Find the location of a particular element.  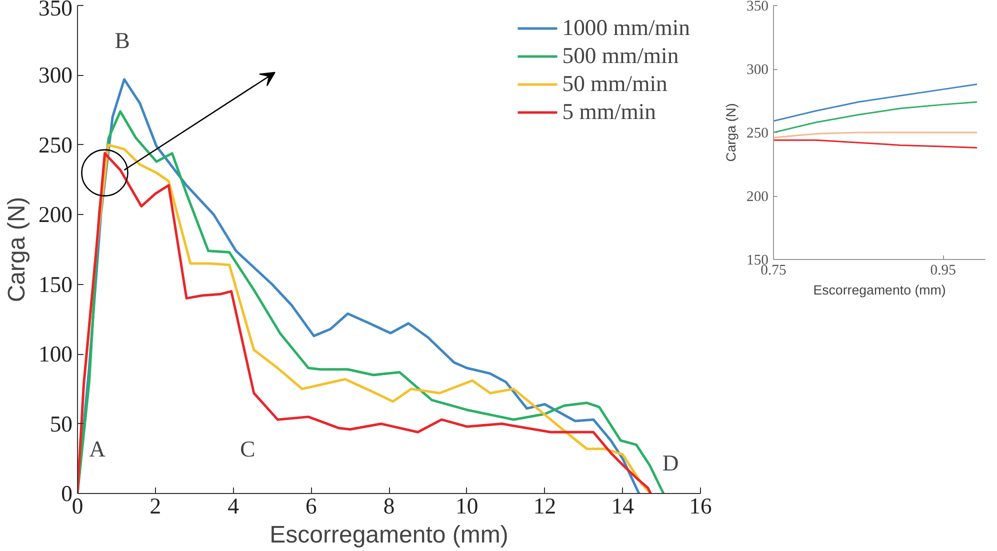

legend-label: 5 mm/min is located at coordinates (609, 112).